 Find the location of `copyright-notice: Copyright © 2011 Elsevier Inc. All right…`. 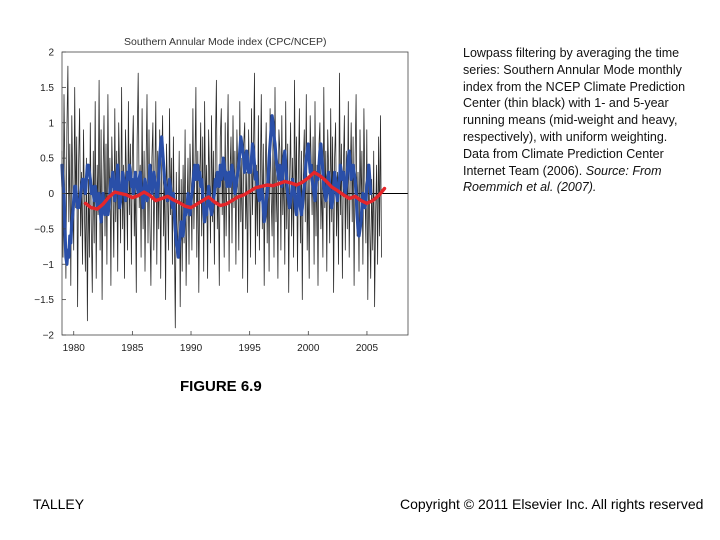

copyright-notice: Copyright © 2011 Elsevier Inc. All right… is located at coordinates (552, 504).